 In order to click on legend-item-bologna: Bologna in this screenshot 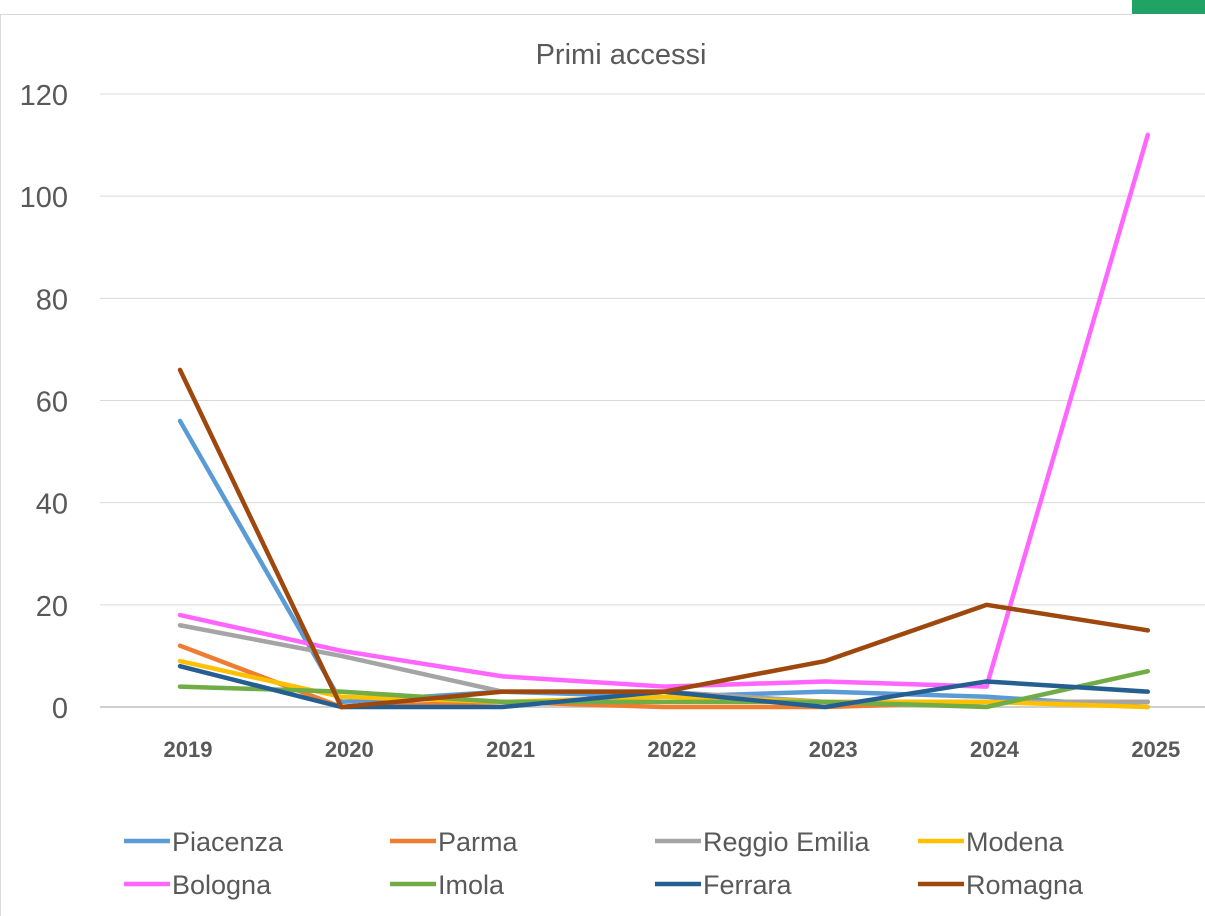, I will do `click(198, 885)`.